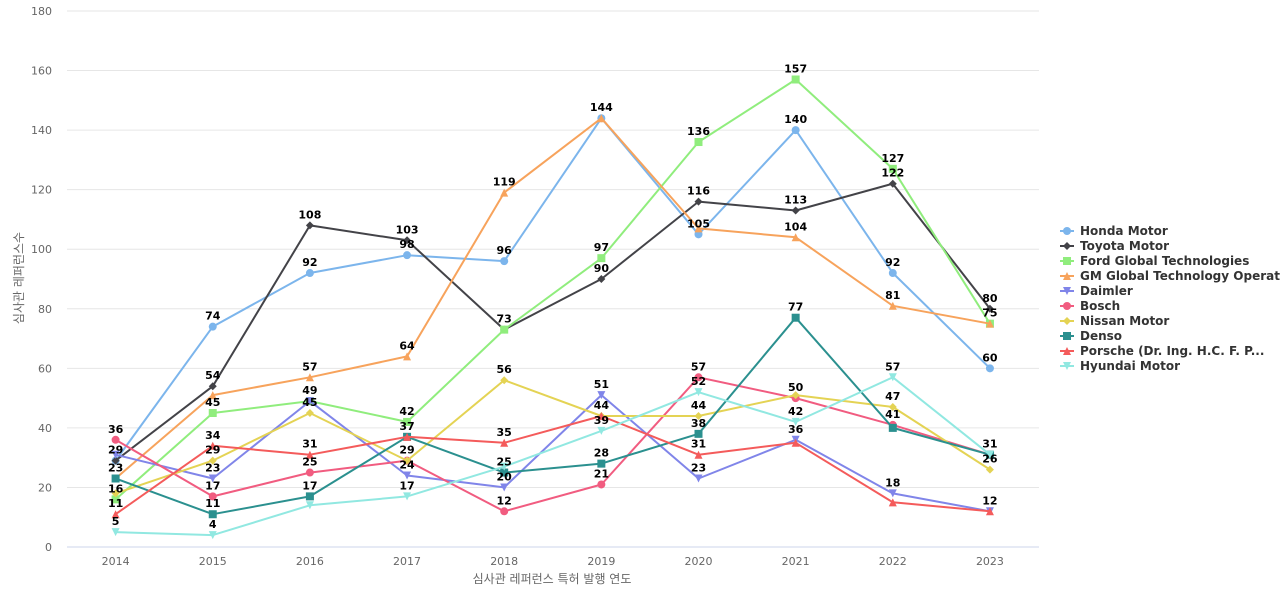 The image size is (1280, 600). What do you see at coordinates (1130, 366) in the screenshot?
I see `legend-label: Hyundai Motor` at bounding box center [1130, 366].